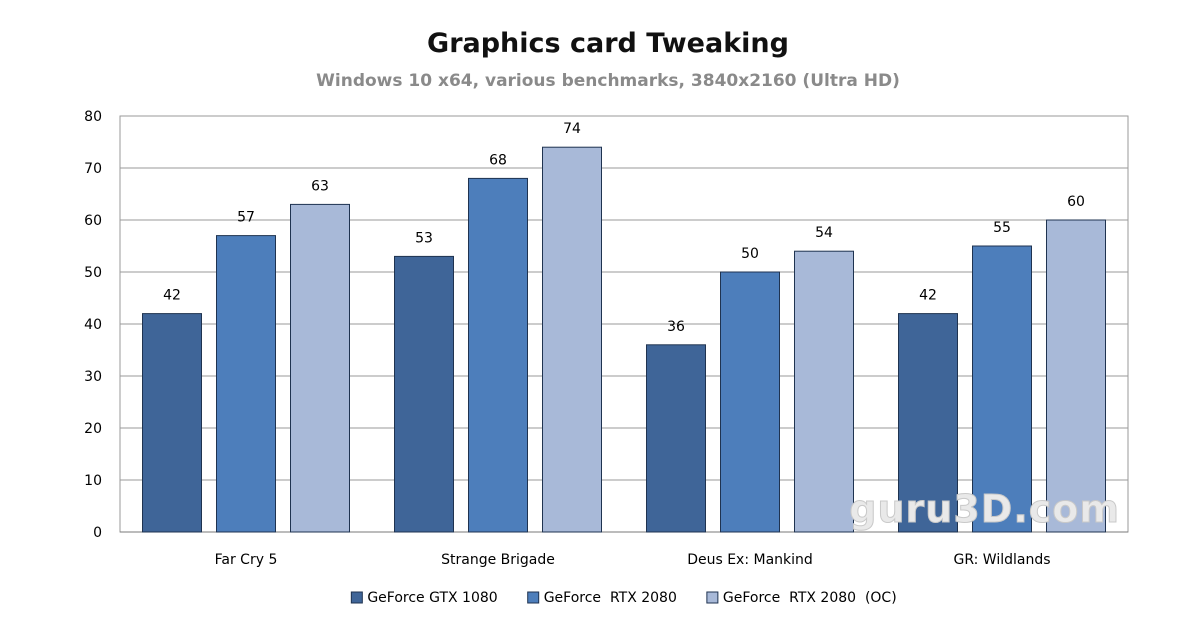 The width and height of the screenshot is (1194, 635). I want to click on legend-item: GeForce RTX 2080 (OC), so click(801, 598).